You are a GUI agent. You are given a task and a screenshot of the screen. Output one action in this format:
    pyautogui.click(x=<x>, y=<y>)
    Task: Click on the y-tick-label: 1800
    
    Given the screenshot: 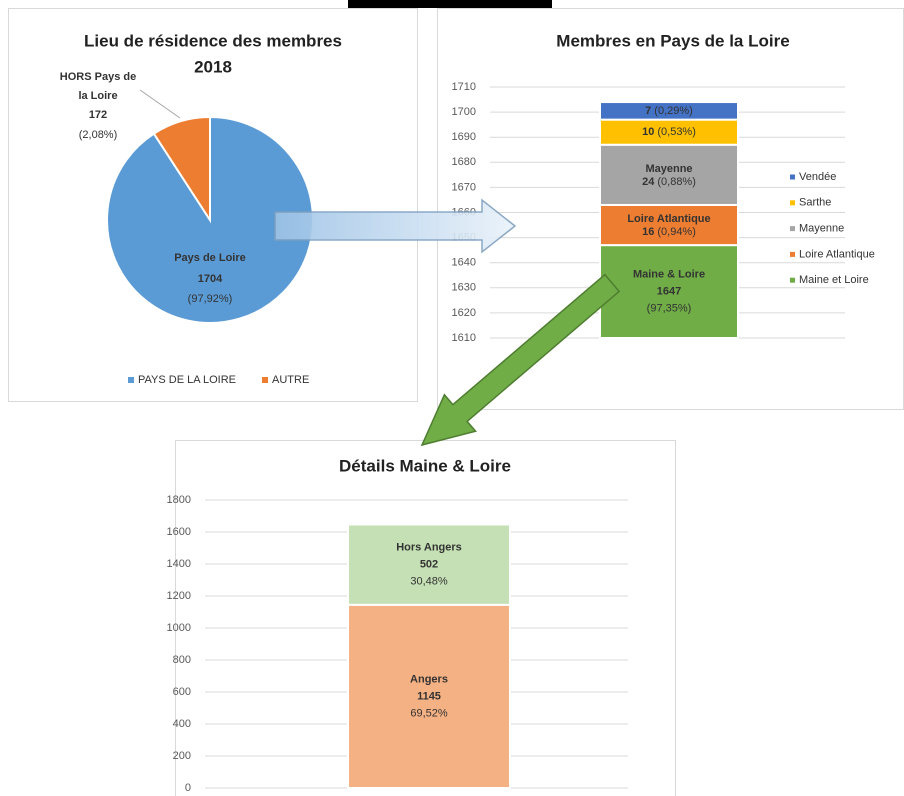 What is the action you would take?
    pyautogui.click(x=179, y=500)
    